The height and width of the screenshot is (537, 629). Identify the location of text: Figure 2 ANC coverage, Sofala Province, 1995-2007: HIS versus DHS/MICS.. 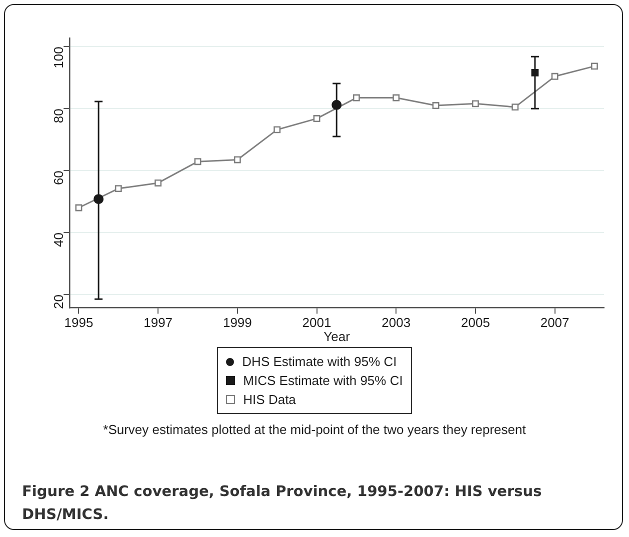
(282, 504).